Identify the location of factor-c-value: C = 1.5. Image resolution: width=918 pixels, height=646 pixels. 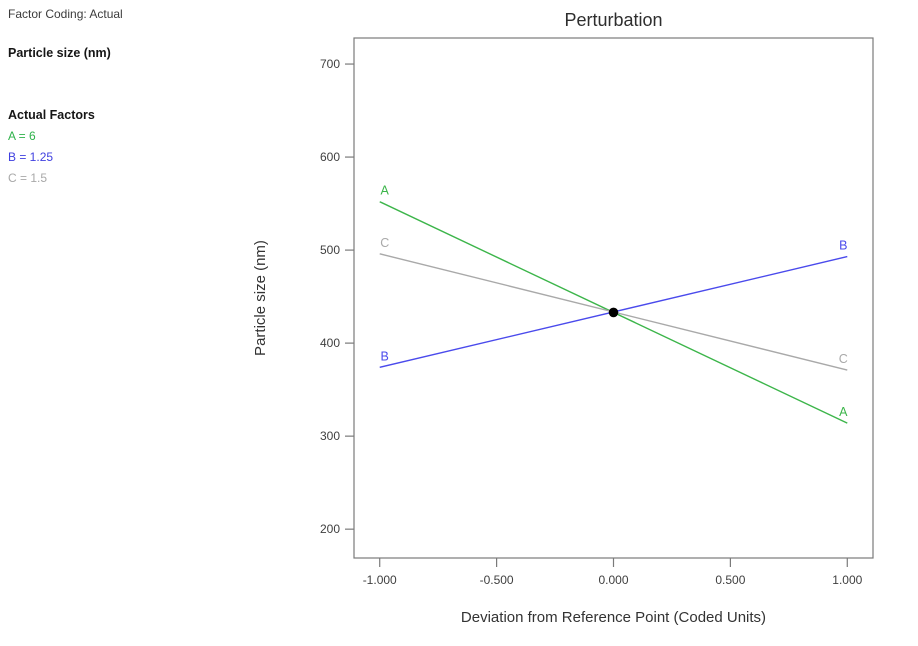
(28, 178).